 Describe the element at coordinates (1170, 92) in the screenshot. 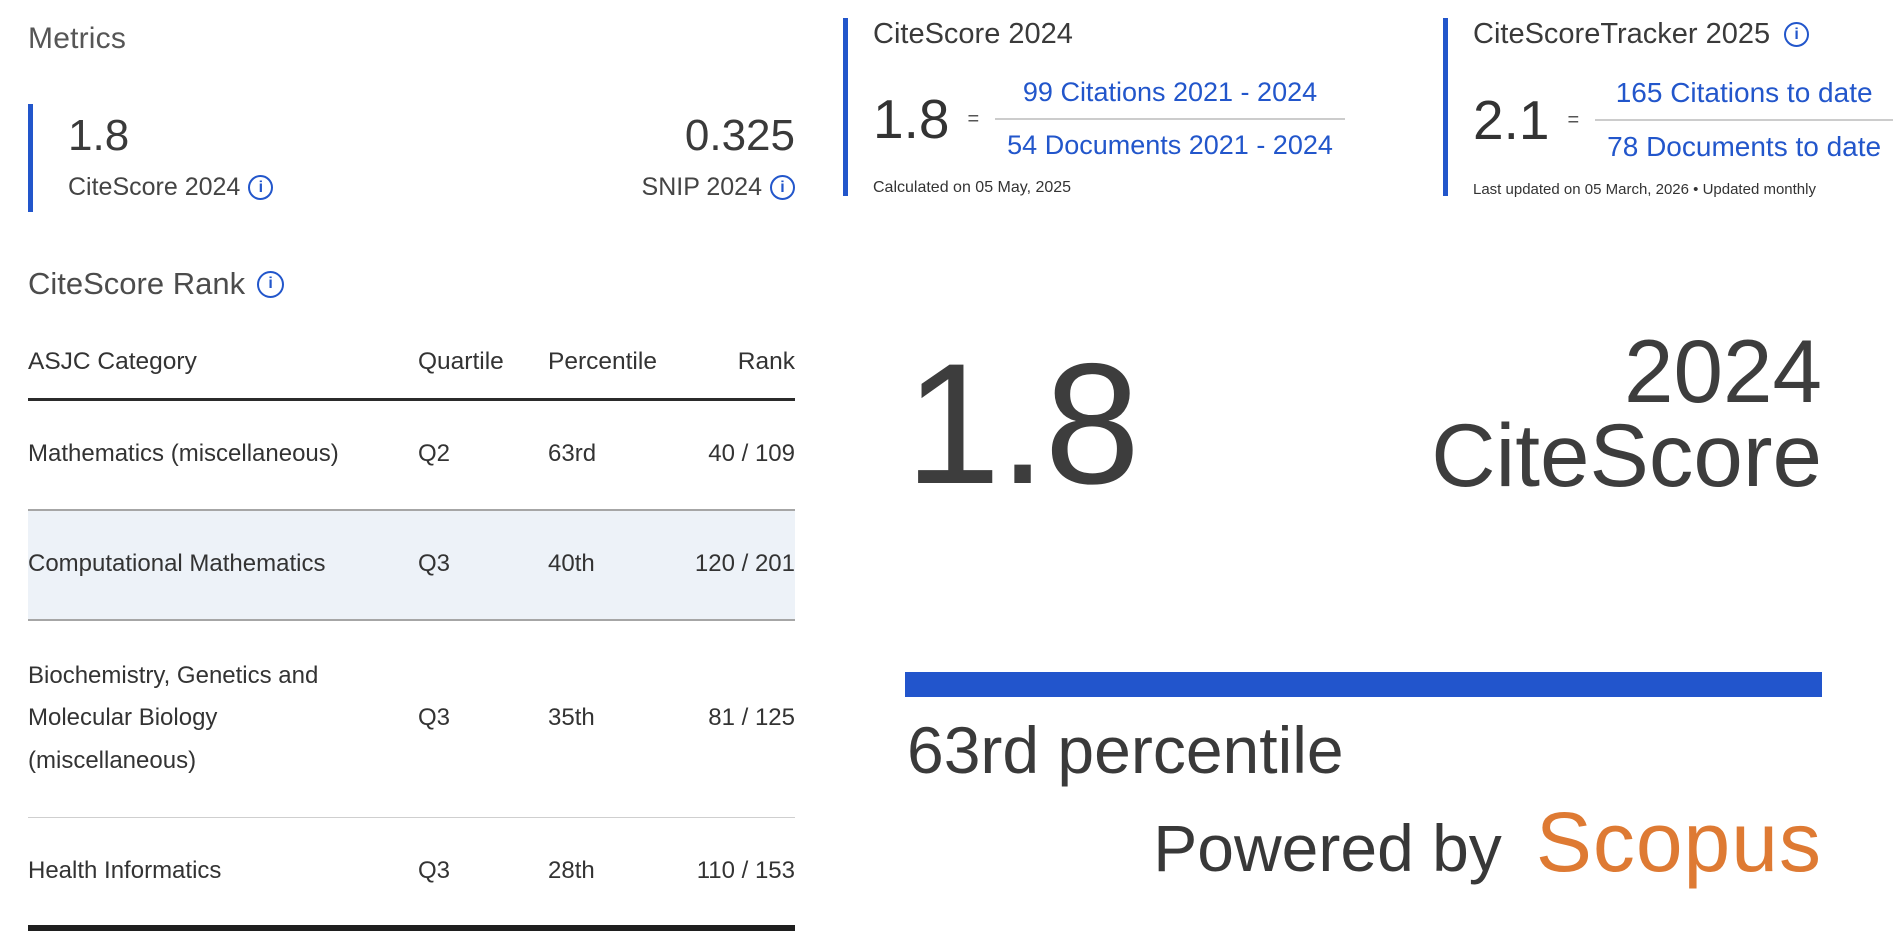

I see `citations-link: 99 Citations 2021 - 2024` at that location.